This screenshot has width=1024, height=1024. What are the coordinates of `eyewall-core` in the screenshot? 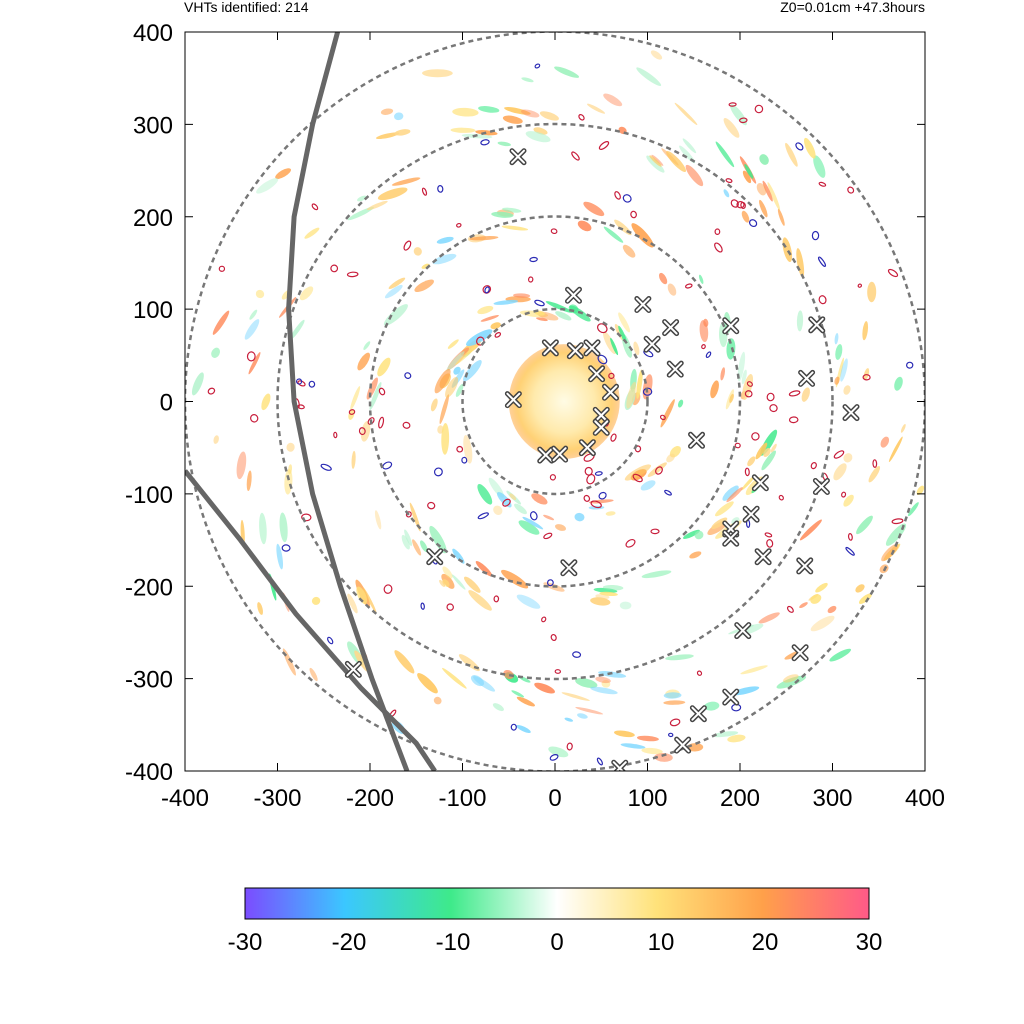 It's located at (564, 401).